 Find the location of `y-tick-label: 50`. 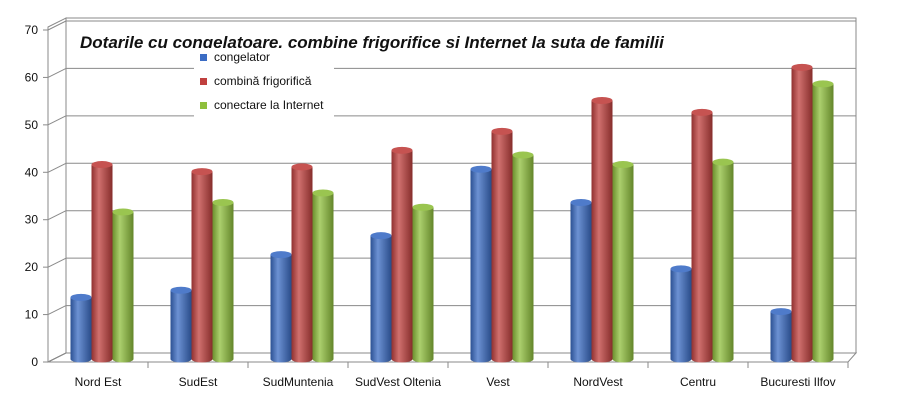

y-tick-label: 50 is located at coordinates (32, 125).